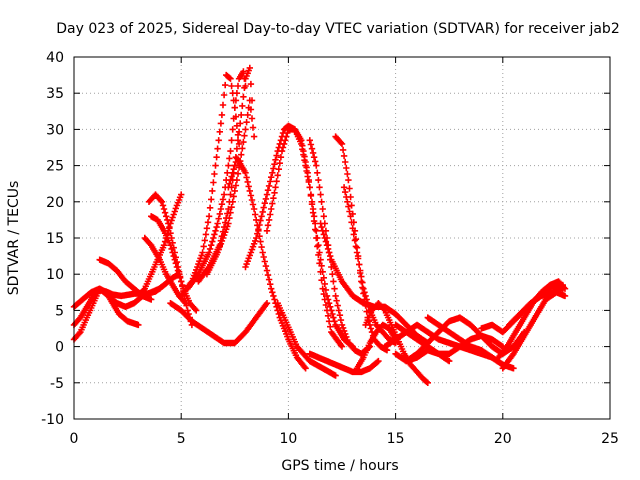  What do you see at coordinates (610, 439) in the screenshot?
I see `x-tick-label: 25` at bounding box center [610, 439].